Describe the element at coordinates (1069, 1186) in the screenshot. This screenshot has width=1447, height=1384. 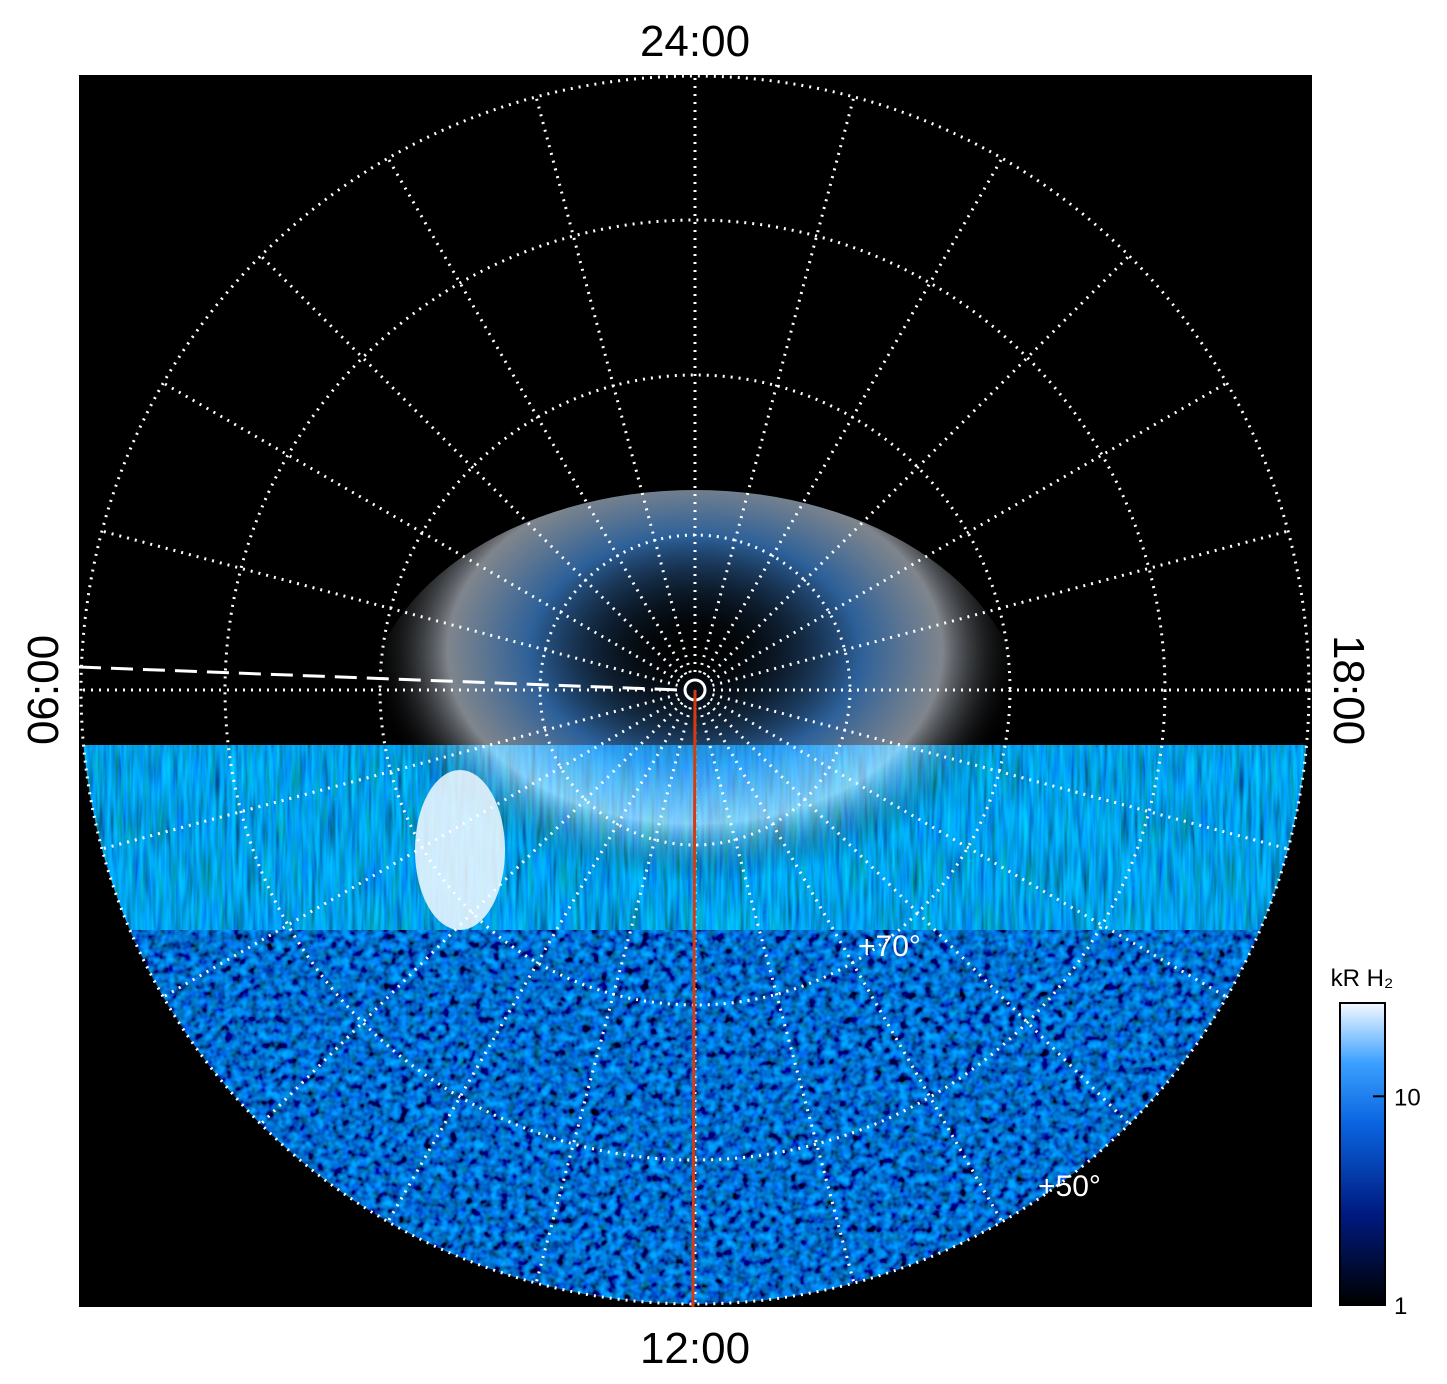
I see `latitude-label: +50°` at that location.